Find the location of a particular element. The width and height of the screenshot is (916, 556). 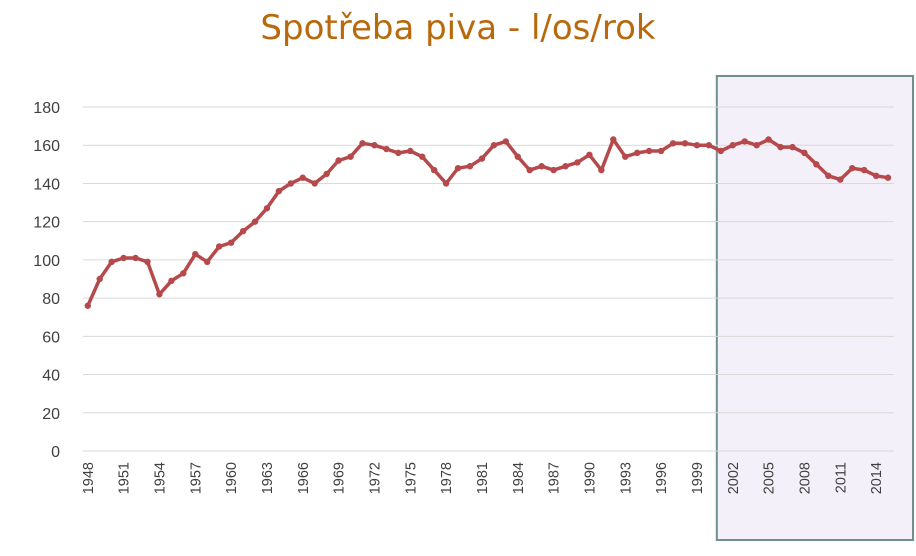

chart-title: Spotřeba piva - l/os/rok is located at coordinates (458, 28).